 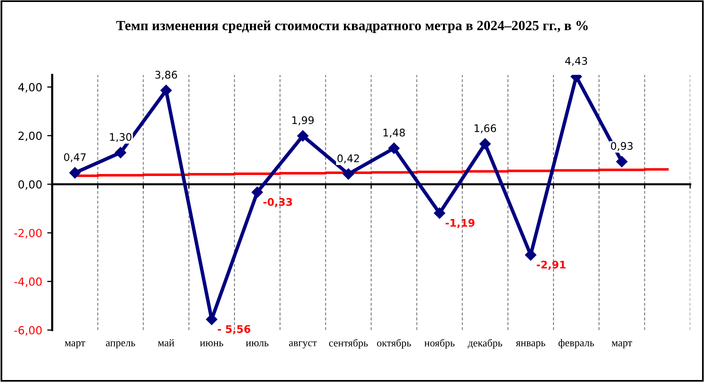 What do you see at coordinates (576, 61) in the screenshot?
I see `data-label: 4,43` at bounding box center [576, 61].